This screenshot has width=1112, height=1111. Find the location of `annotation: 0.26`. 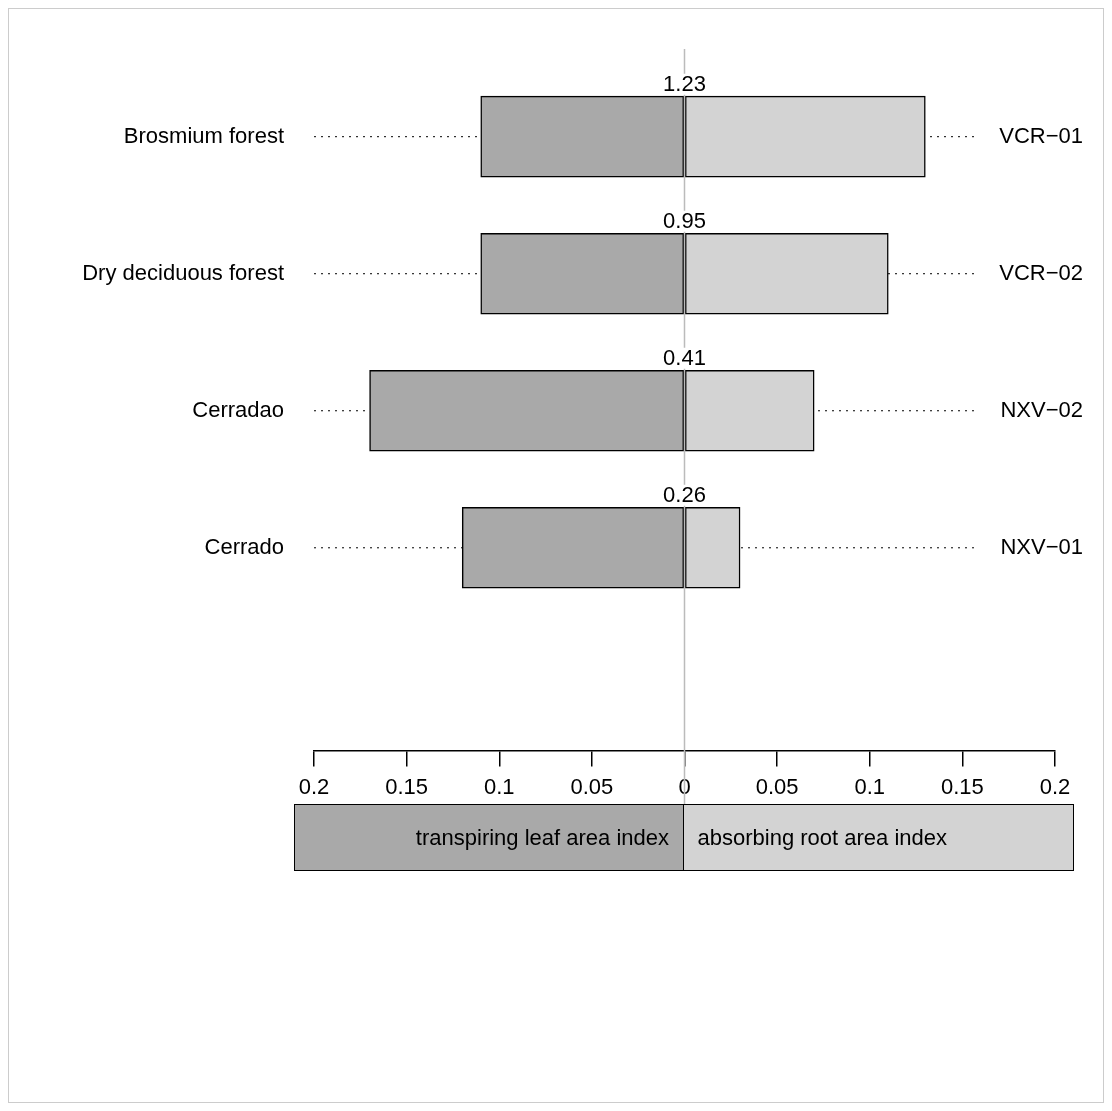

annotation: 0.26 is located at coordinates (684, 494).